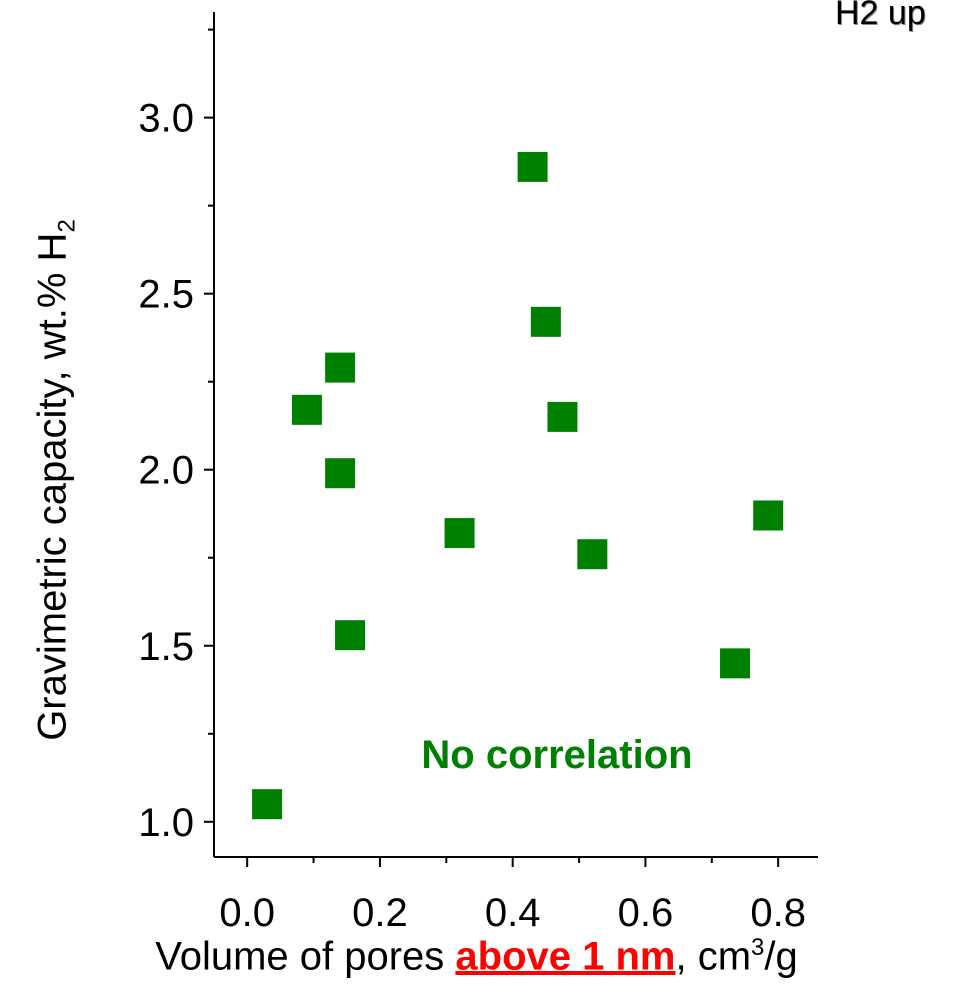 Image resolution: width=953 pixels, height=998 pixels. Describe the element at coordinates (166, 471) in the screenshot. I see `y-tick-label: 2.0` at that location.